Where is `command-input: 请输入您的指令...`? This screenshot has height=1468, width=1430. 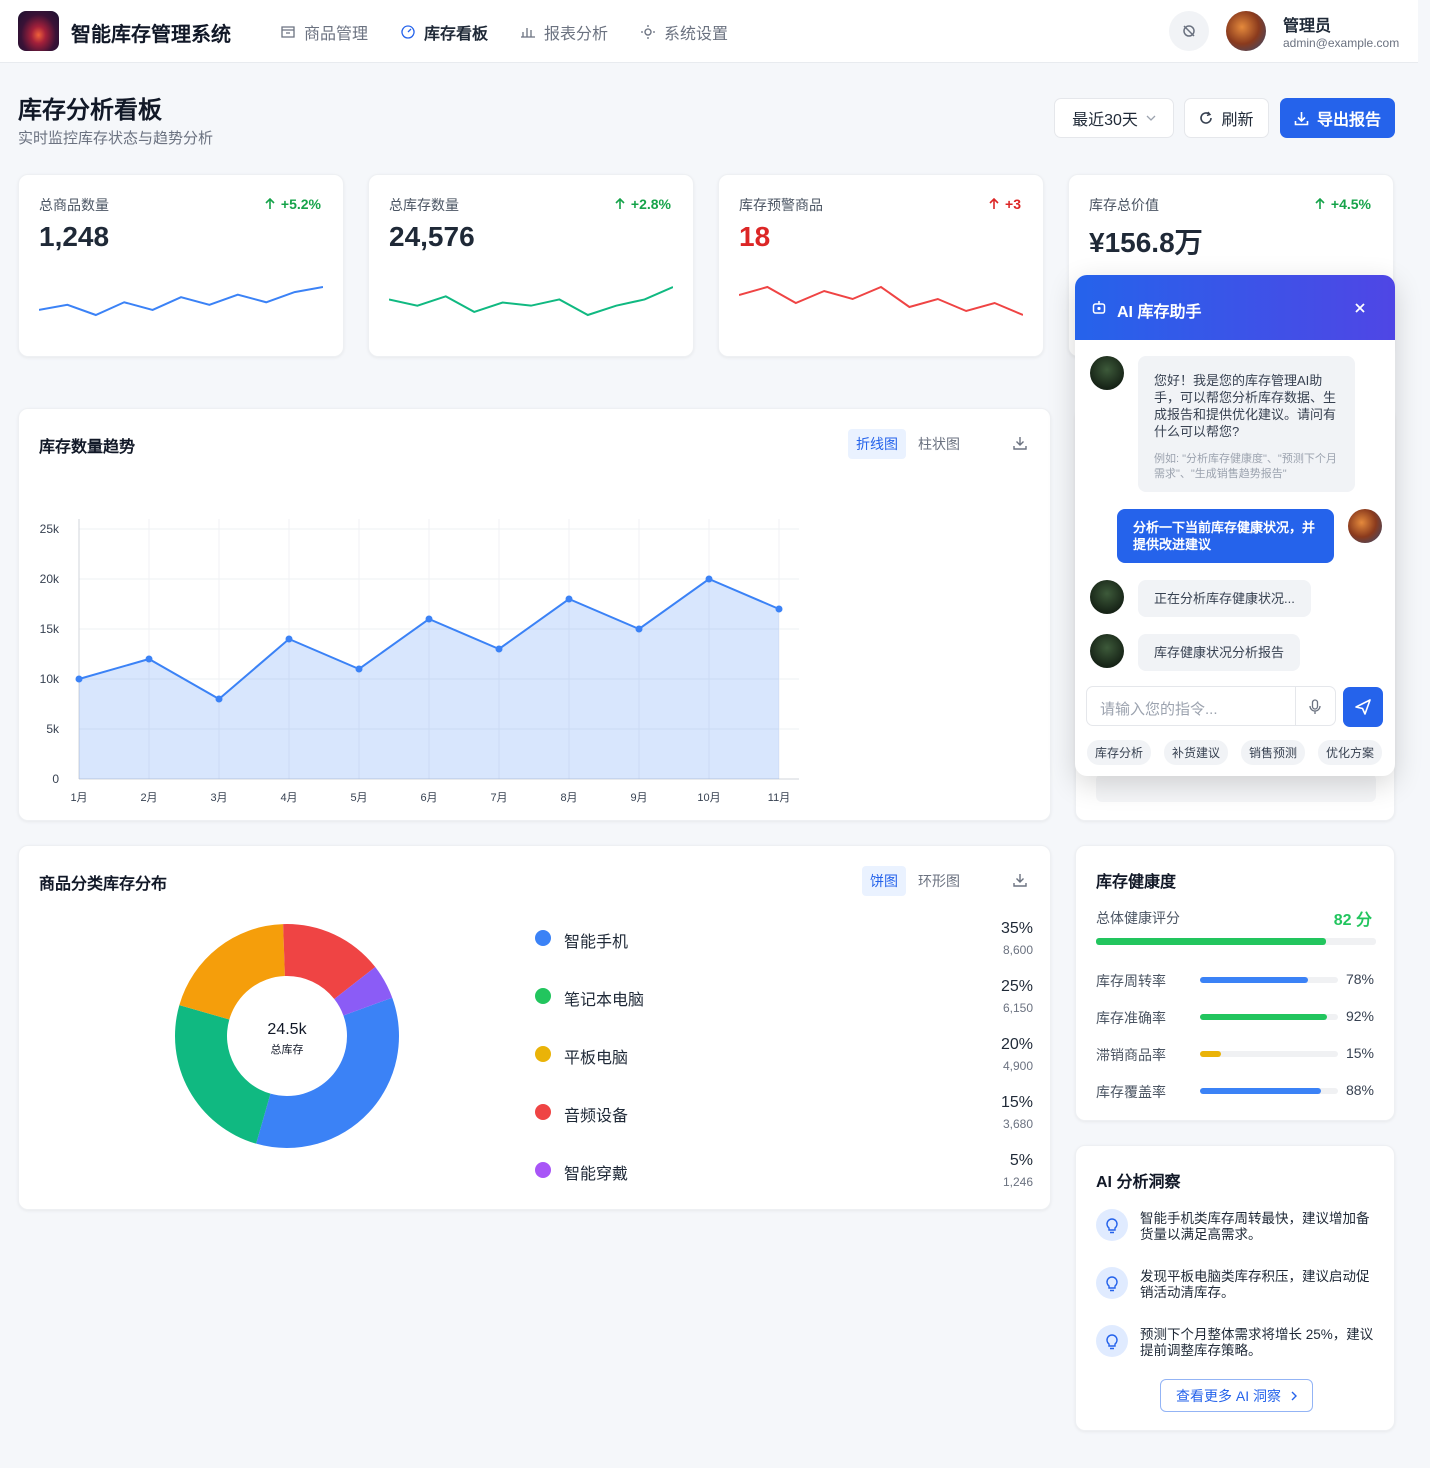
command-input: 请输入您的指令... is located at coordinates (1211, 706).